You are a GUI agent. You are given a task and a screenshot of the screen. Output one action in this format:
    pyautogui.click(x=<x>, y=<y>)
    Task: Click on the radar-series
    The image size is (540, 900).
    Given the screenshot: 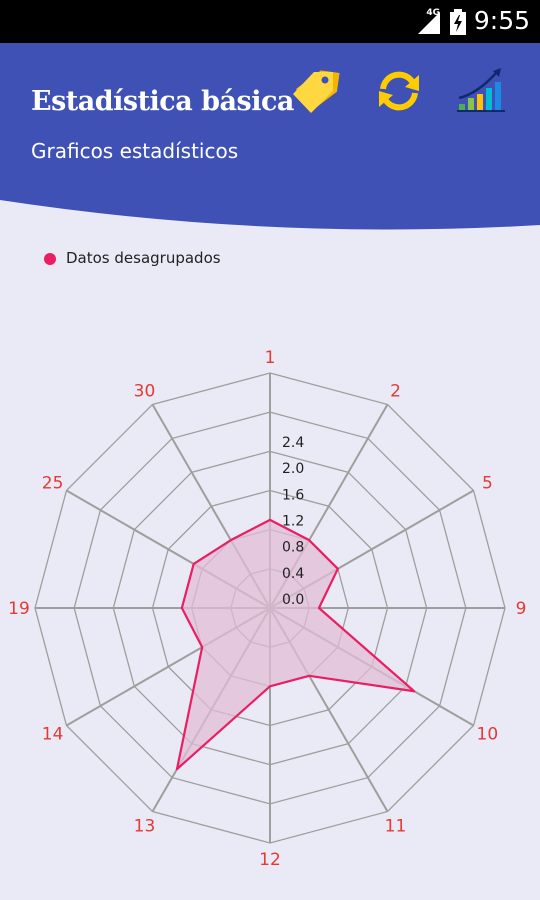 What is the action you would take?
    pyautogui.click(x=295, y=644)
    